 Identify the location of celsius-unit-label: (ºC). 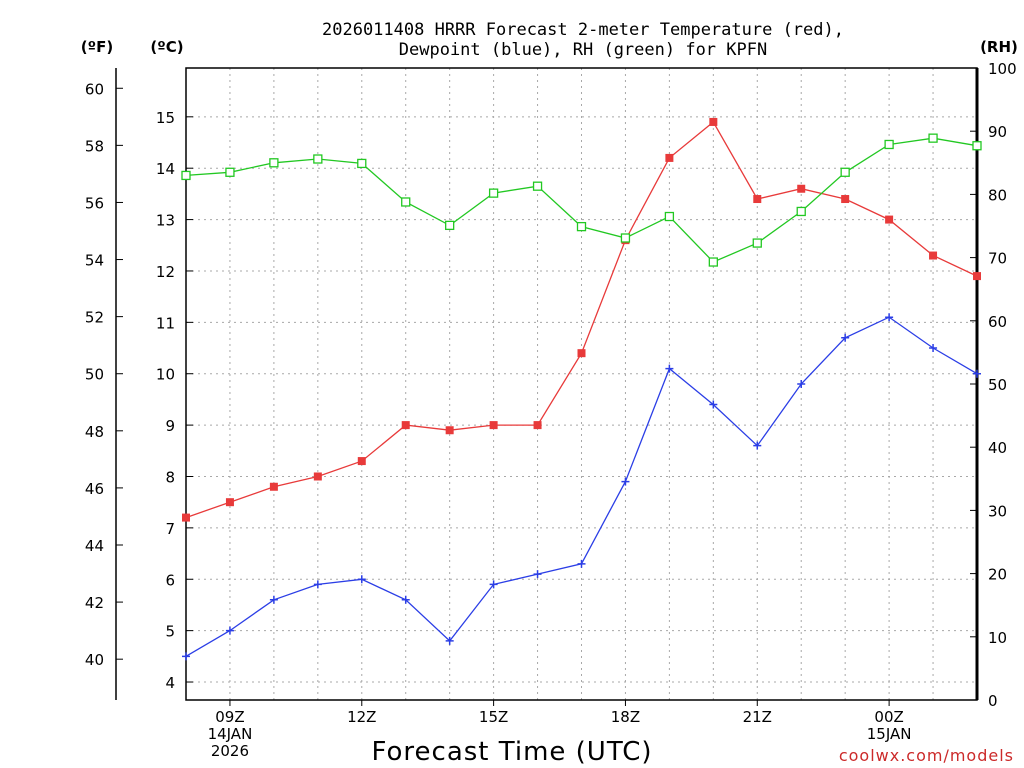
(166, 47).